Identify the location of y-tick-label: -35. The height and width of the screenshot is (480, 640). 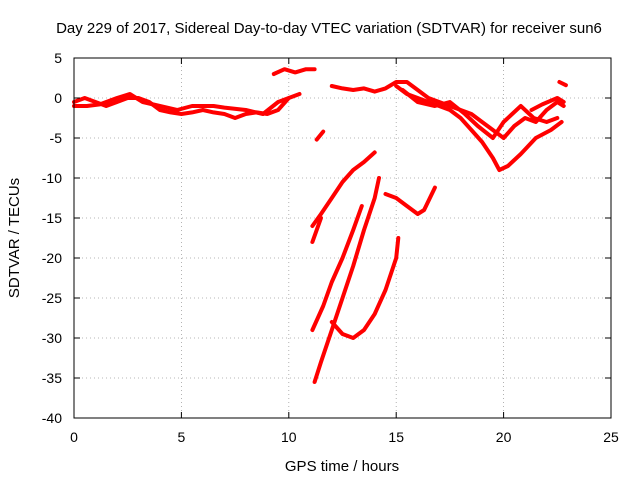
(52, 378).